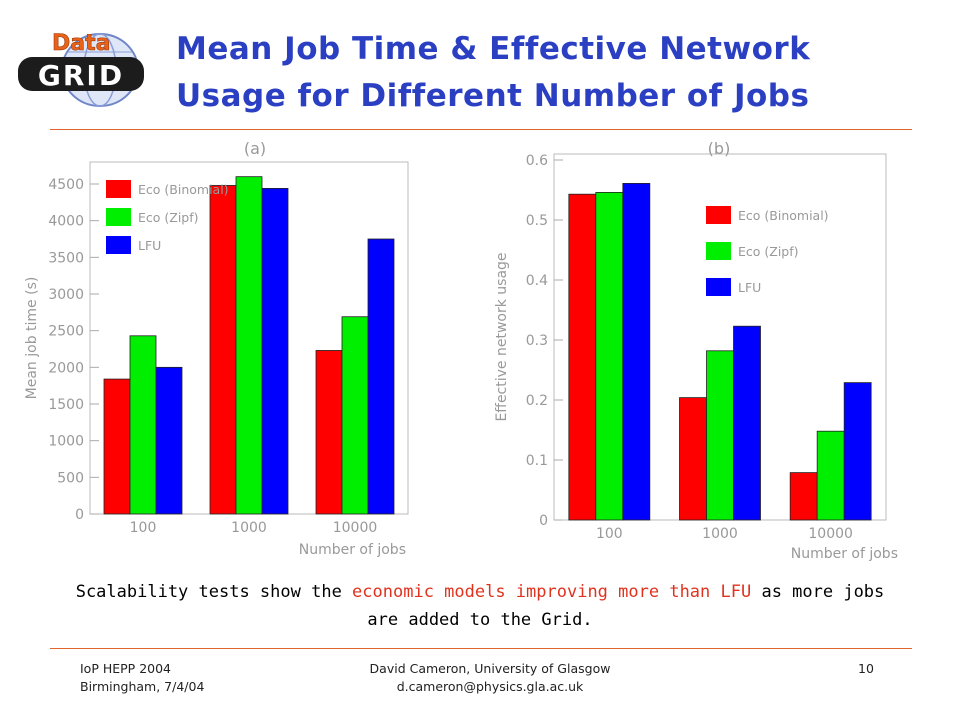 This screenshot has width=960, height=720. Describe the element at coordinates (81, 43) in the screenshot. I see `logo-data-text: Data` at that location.